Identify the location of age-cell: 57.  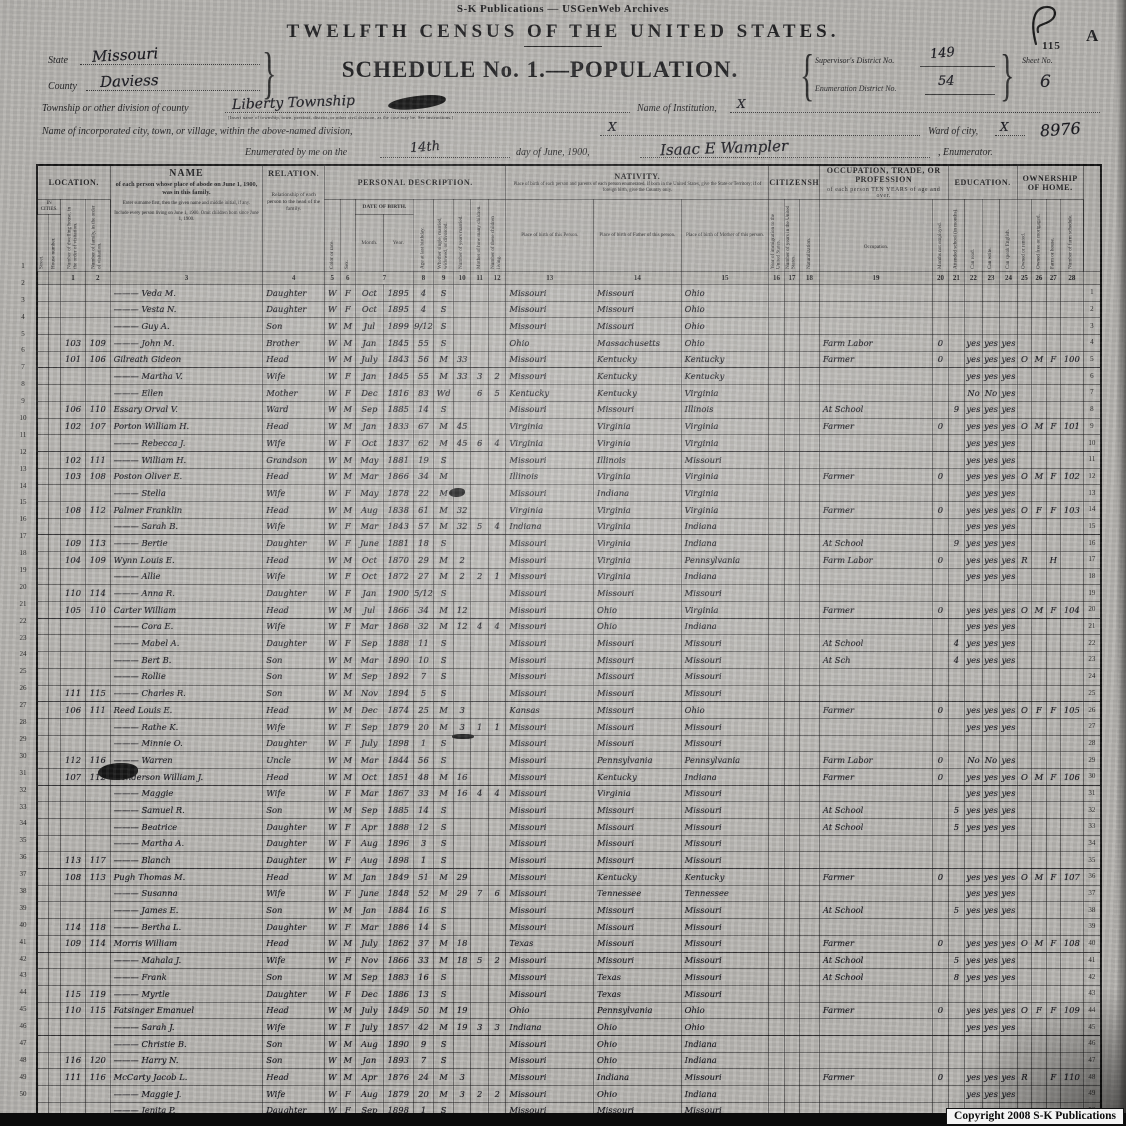
(423, 526).